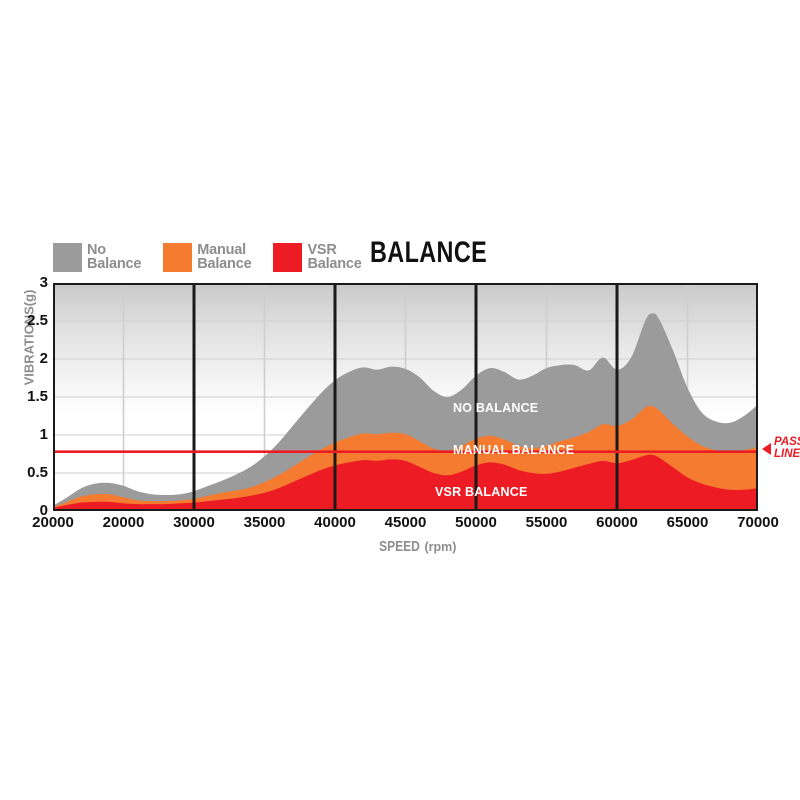  What do you see at coordinates (476, 522) in the screenshot?
I see `x-tick-label: 50000` at bounding box center [476, 522].